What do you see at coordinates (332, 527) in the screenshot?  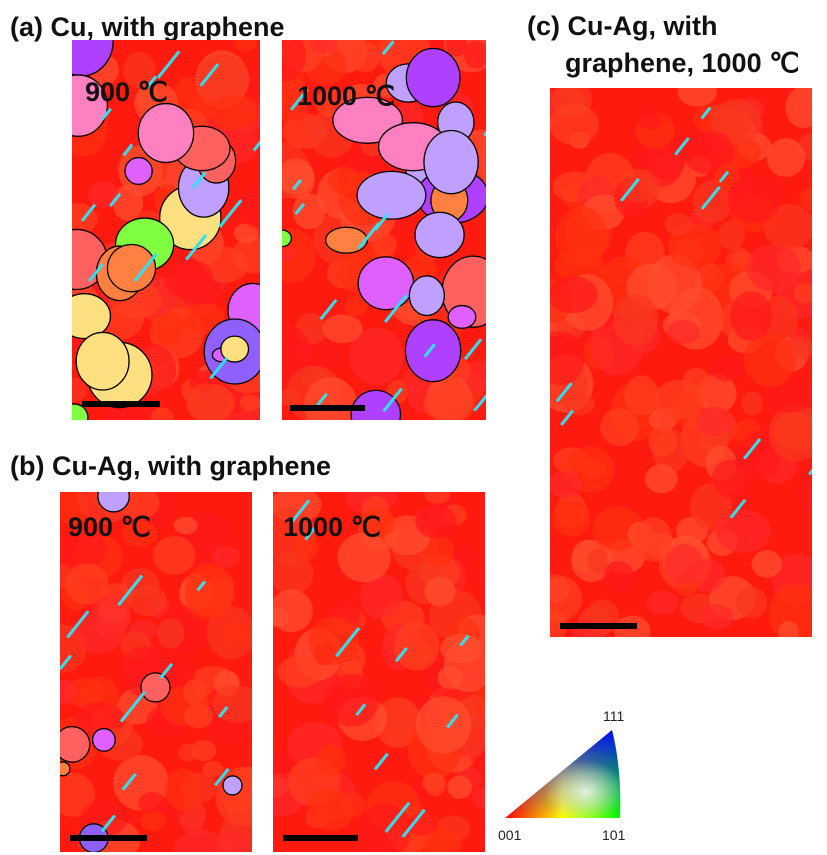 I see `temperature-label: 1000 ℃` at bounding box center [332, 527].